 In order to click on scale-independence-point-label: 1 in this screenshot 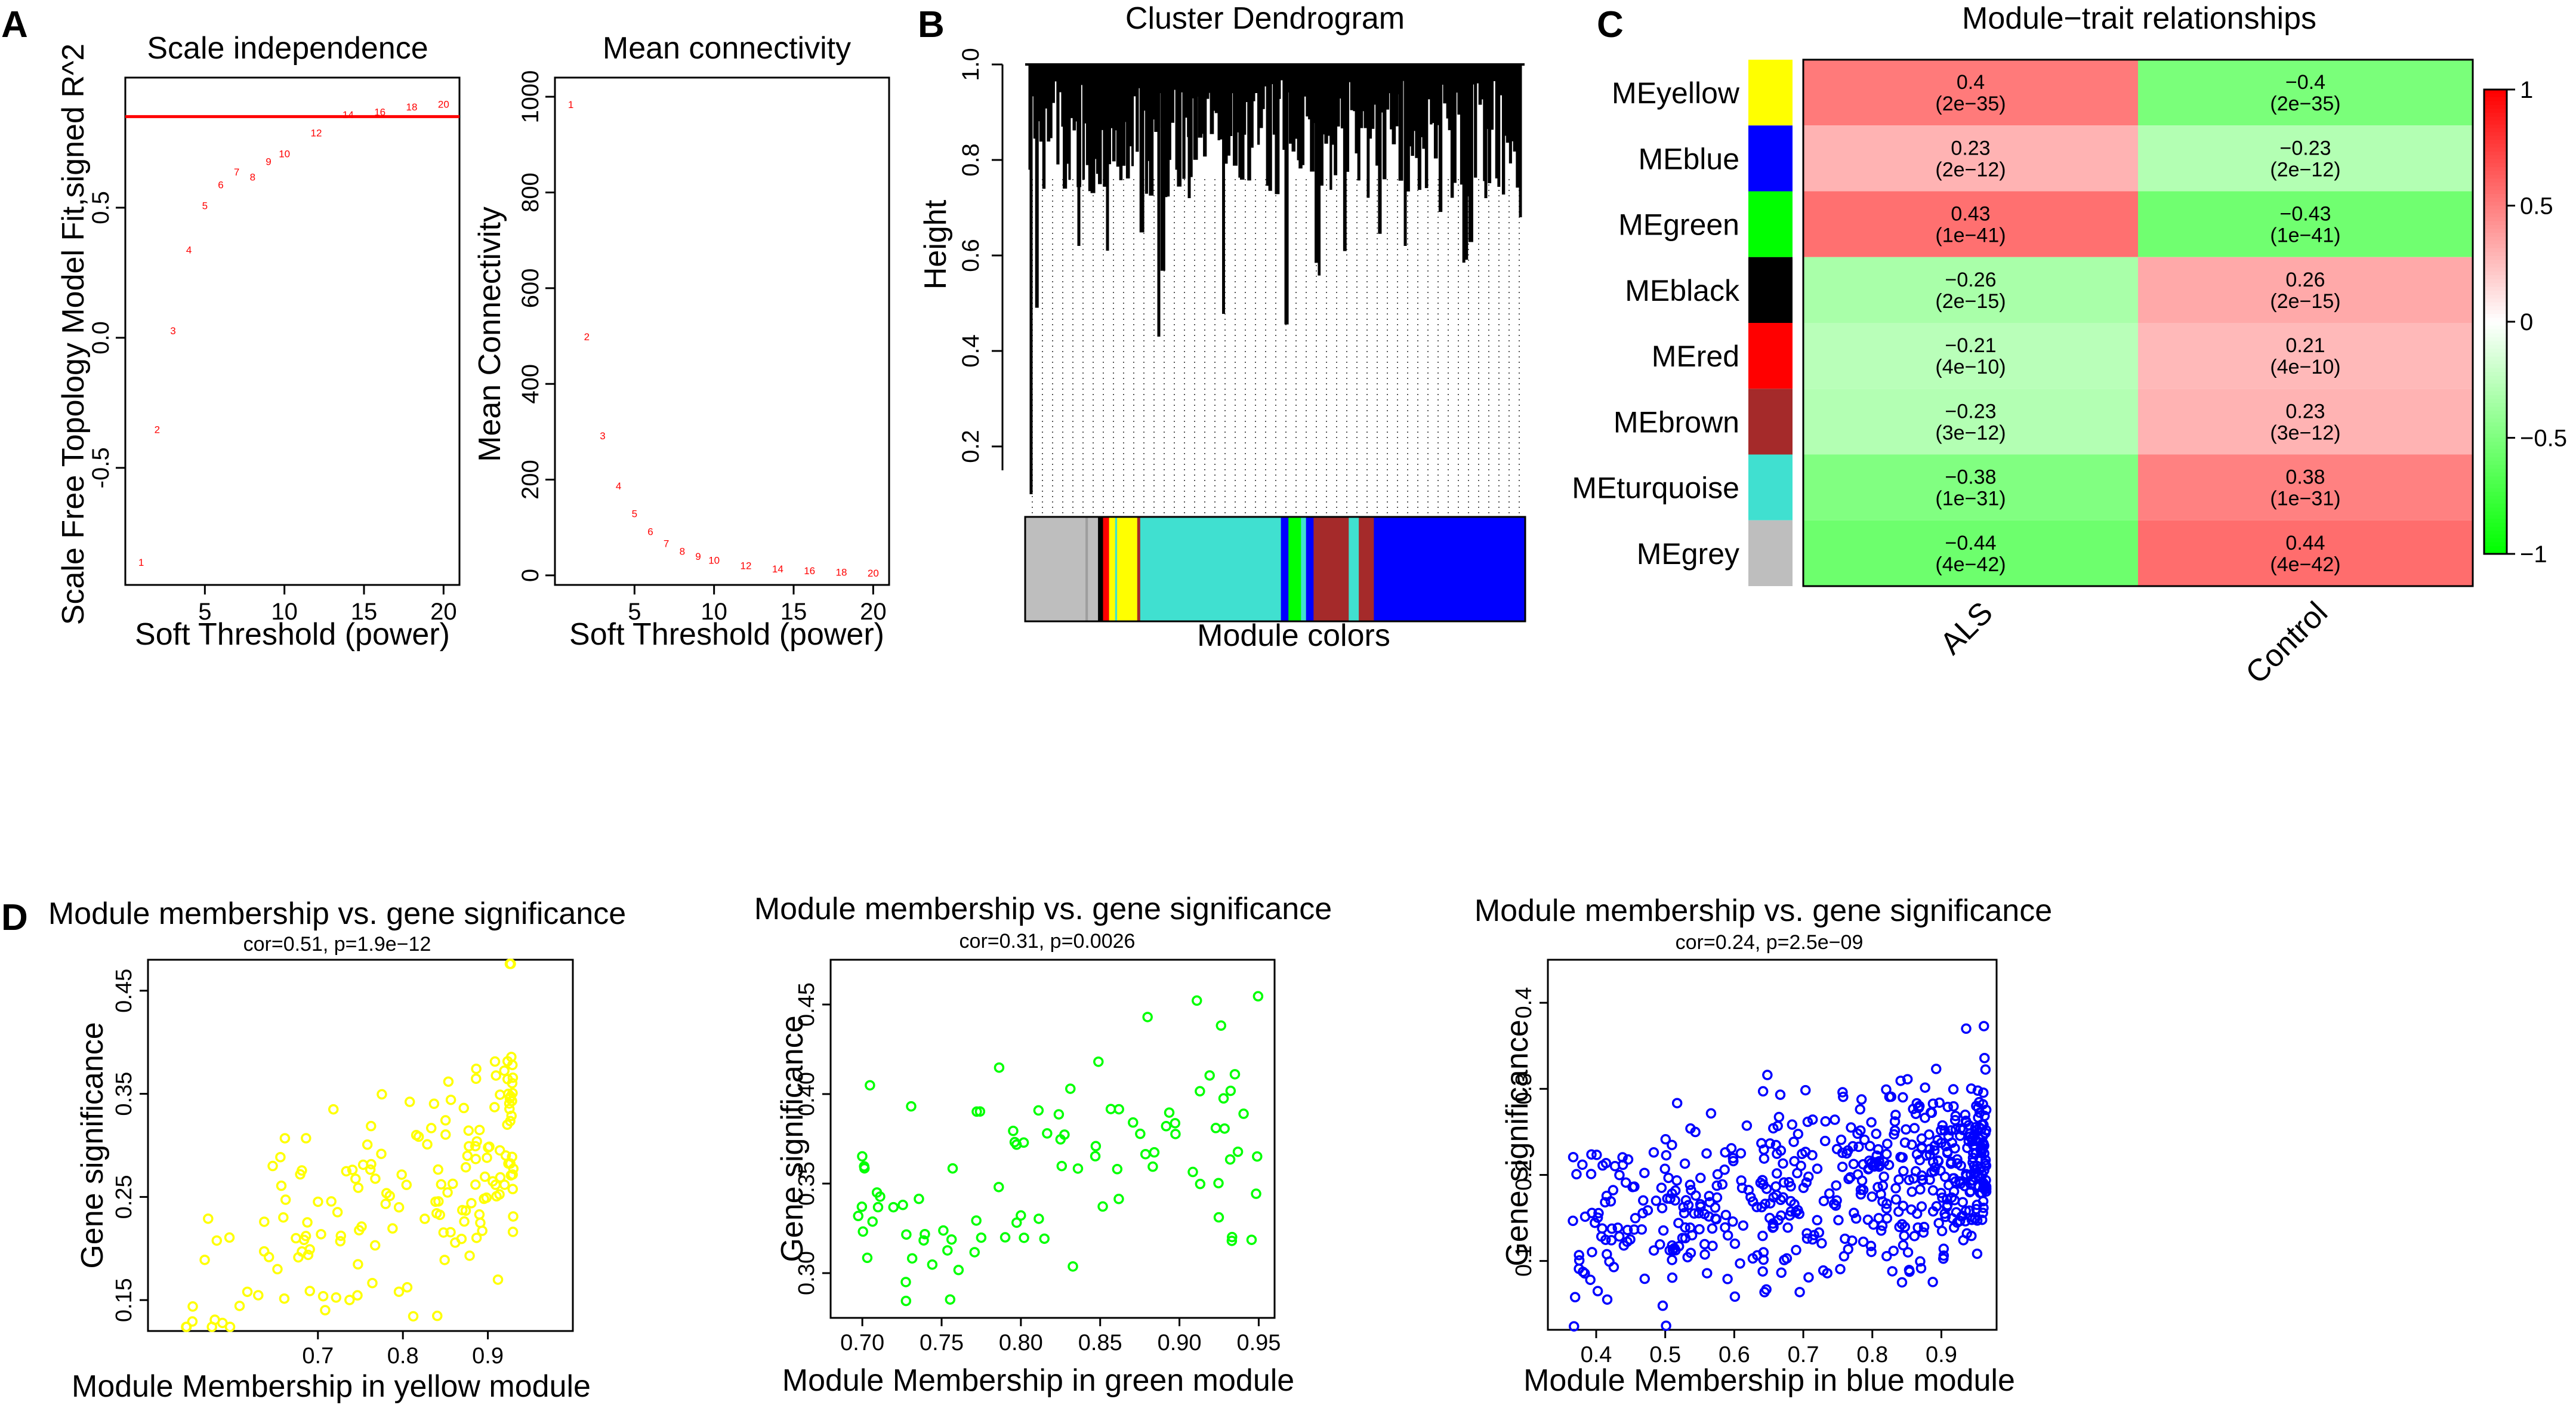, I will do `click(141, 562)`.